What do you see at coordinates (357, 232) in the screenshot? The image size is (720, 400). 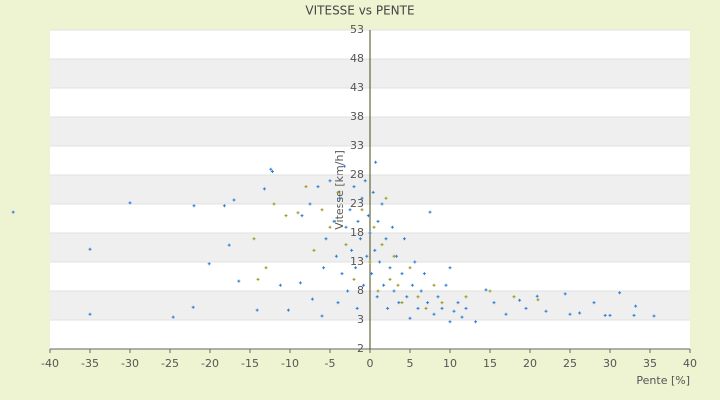 I see `y-tick-label: 18` at bounding box center [357, 232].